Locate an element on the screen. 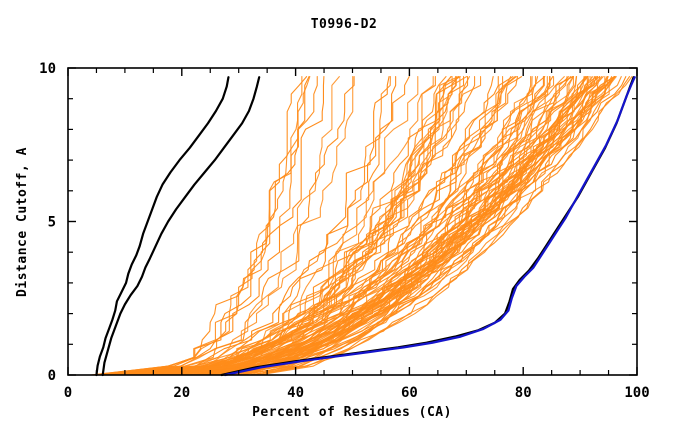  y-tick-label: 5 is located at coordinates (52, 223).